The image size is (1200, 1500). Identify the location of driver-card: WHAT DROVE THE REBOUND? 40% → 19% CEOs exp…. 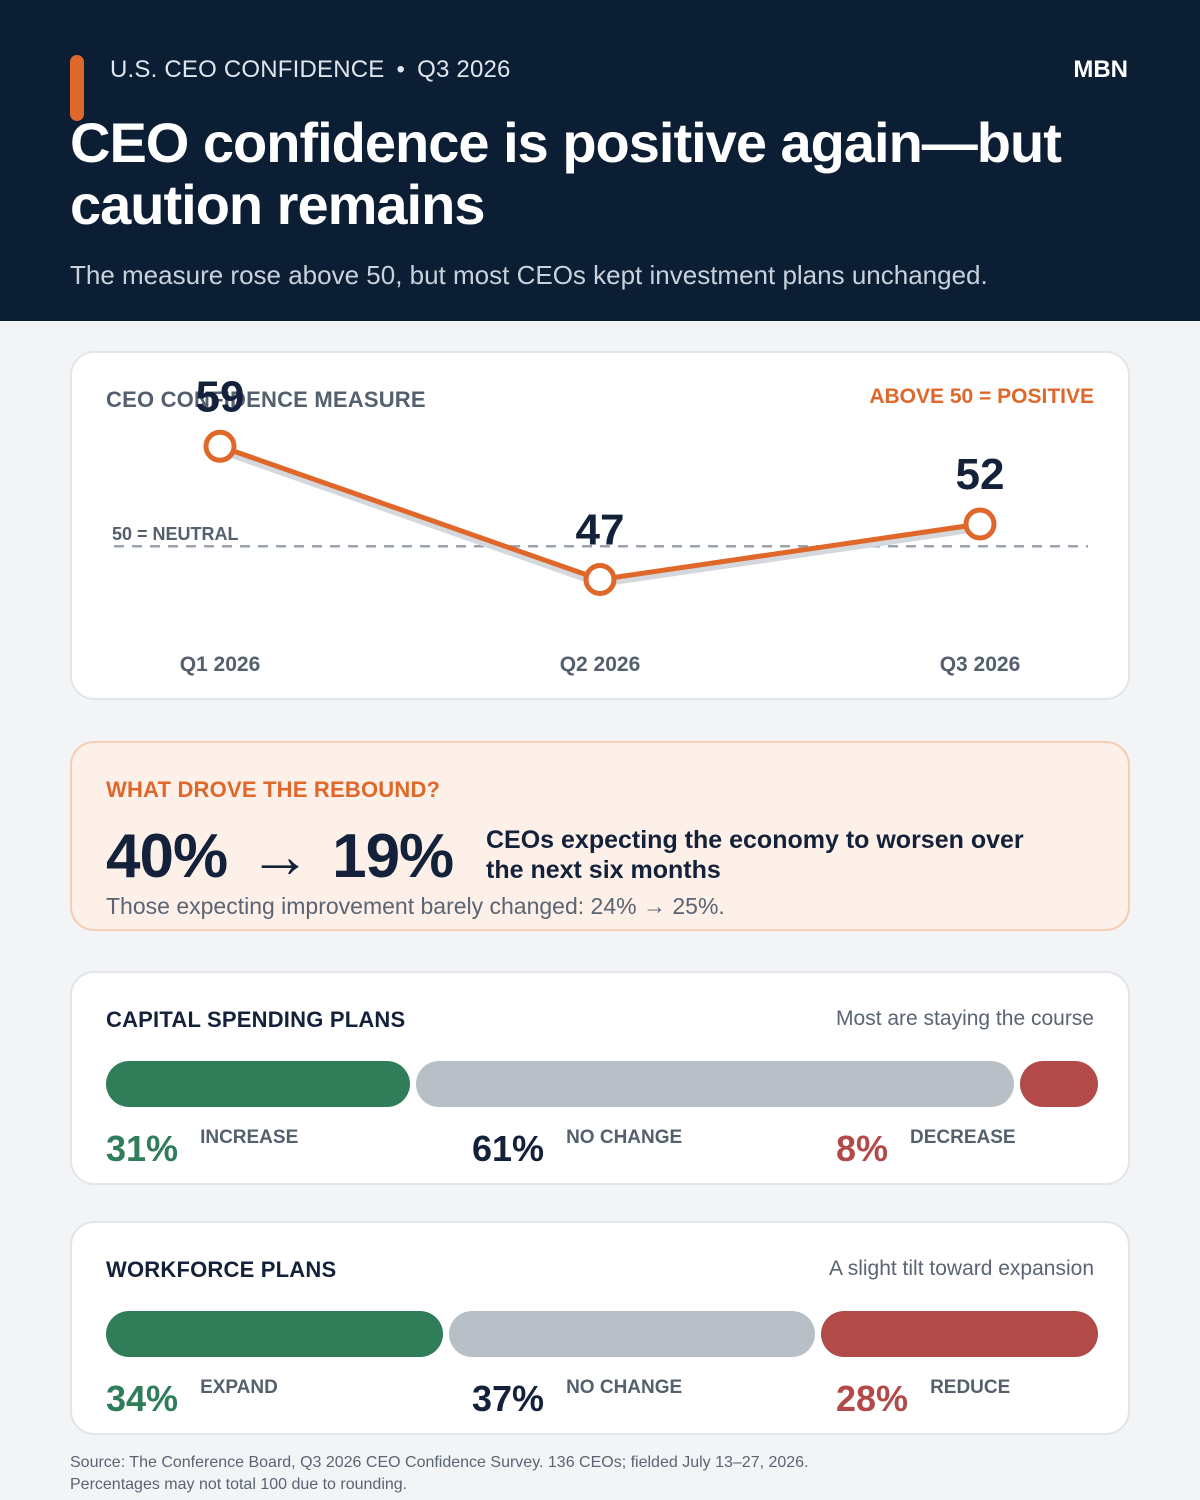
(600, 836).